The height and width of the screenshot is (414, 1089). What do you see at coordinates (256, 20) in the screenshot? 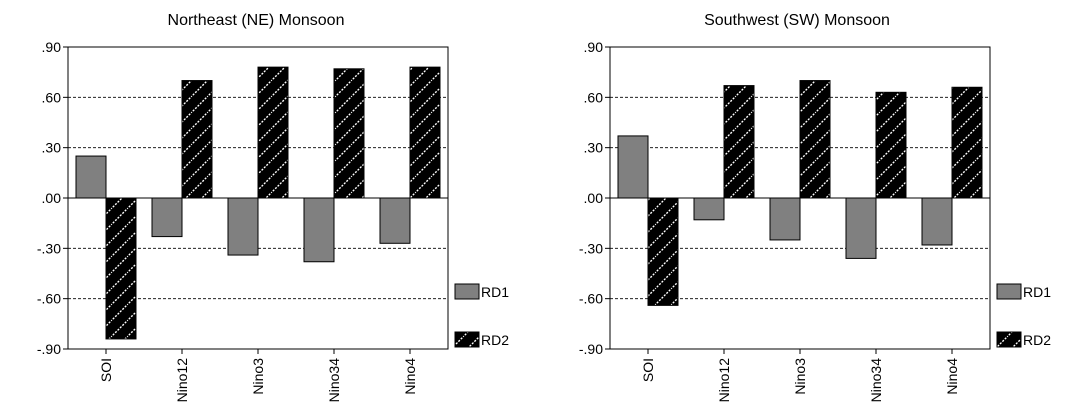
I see `chart-title: Northeast (NE) Monsoon` at bounding box center [256, 20].